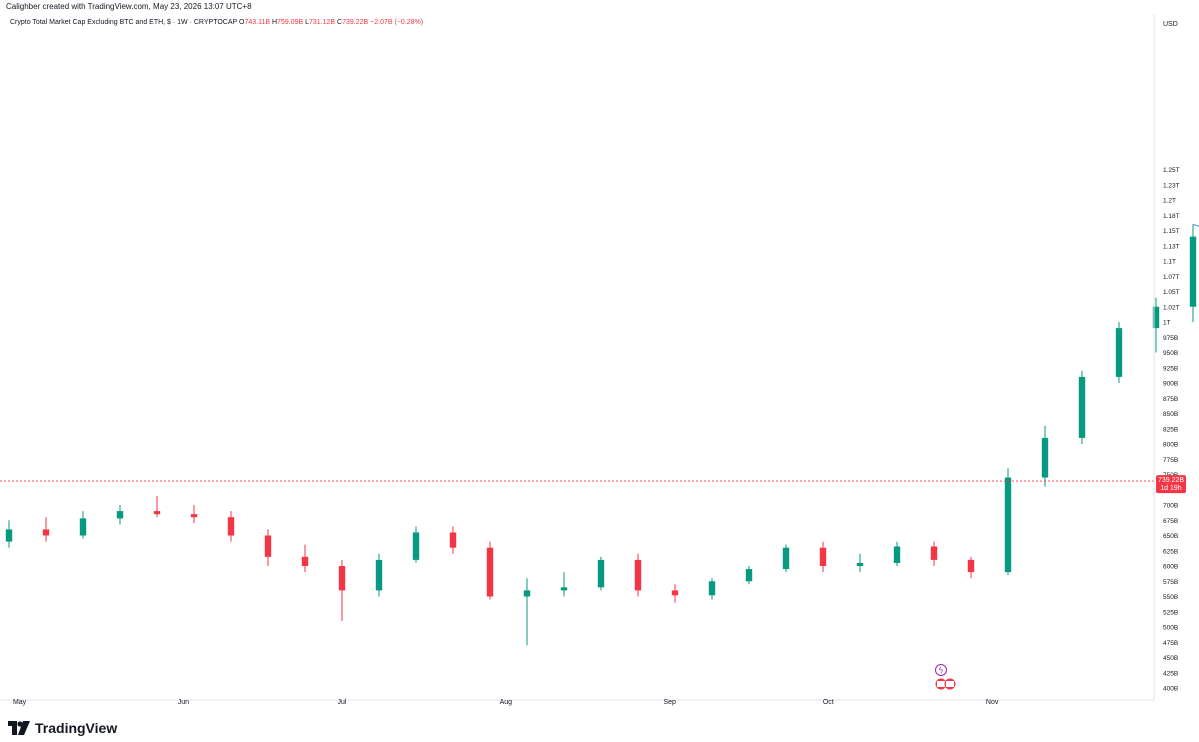 The height and width of the screenshot is (742, 1199). I want to click on tradingview-brand: TradingView, so click(76, 728).